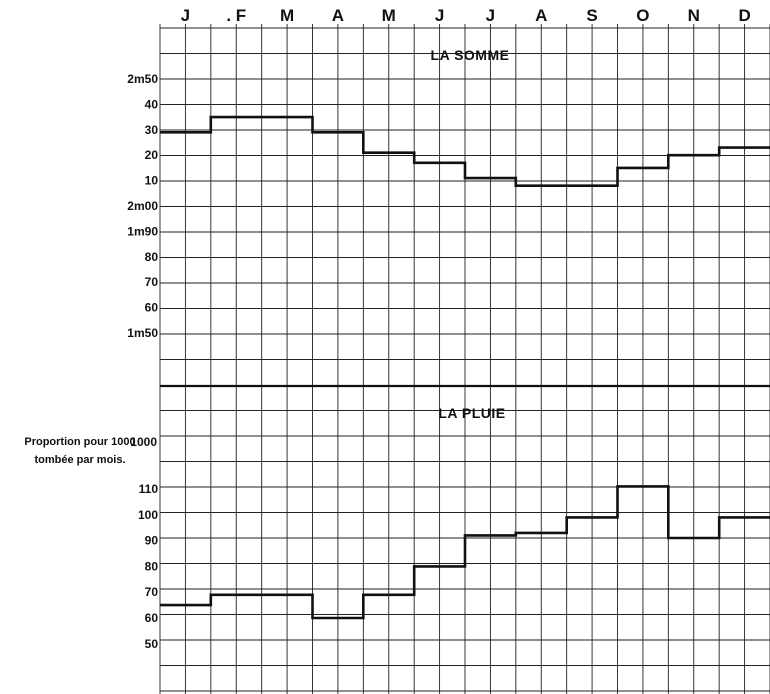  Describe the element at coordinates (148, 515) in the screenshot. I see `pluie-y-tick: 100` at that location.